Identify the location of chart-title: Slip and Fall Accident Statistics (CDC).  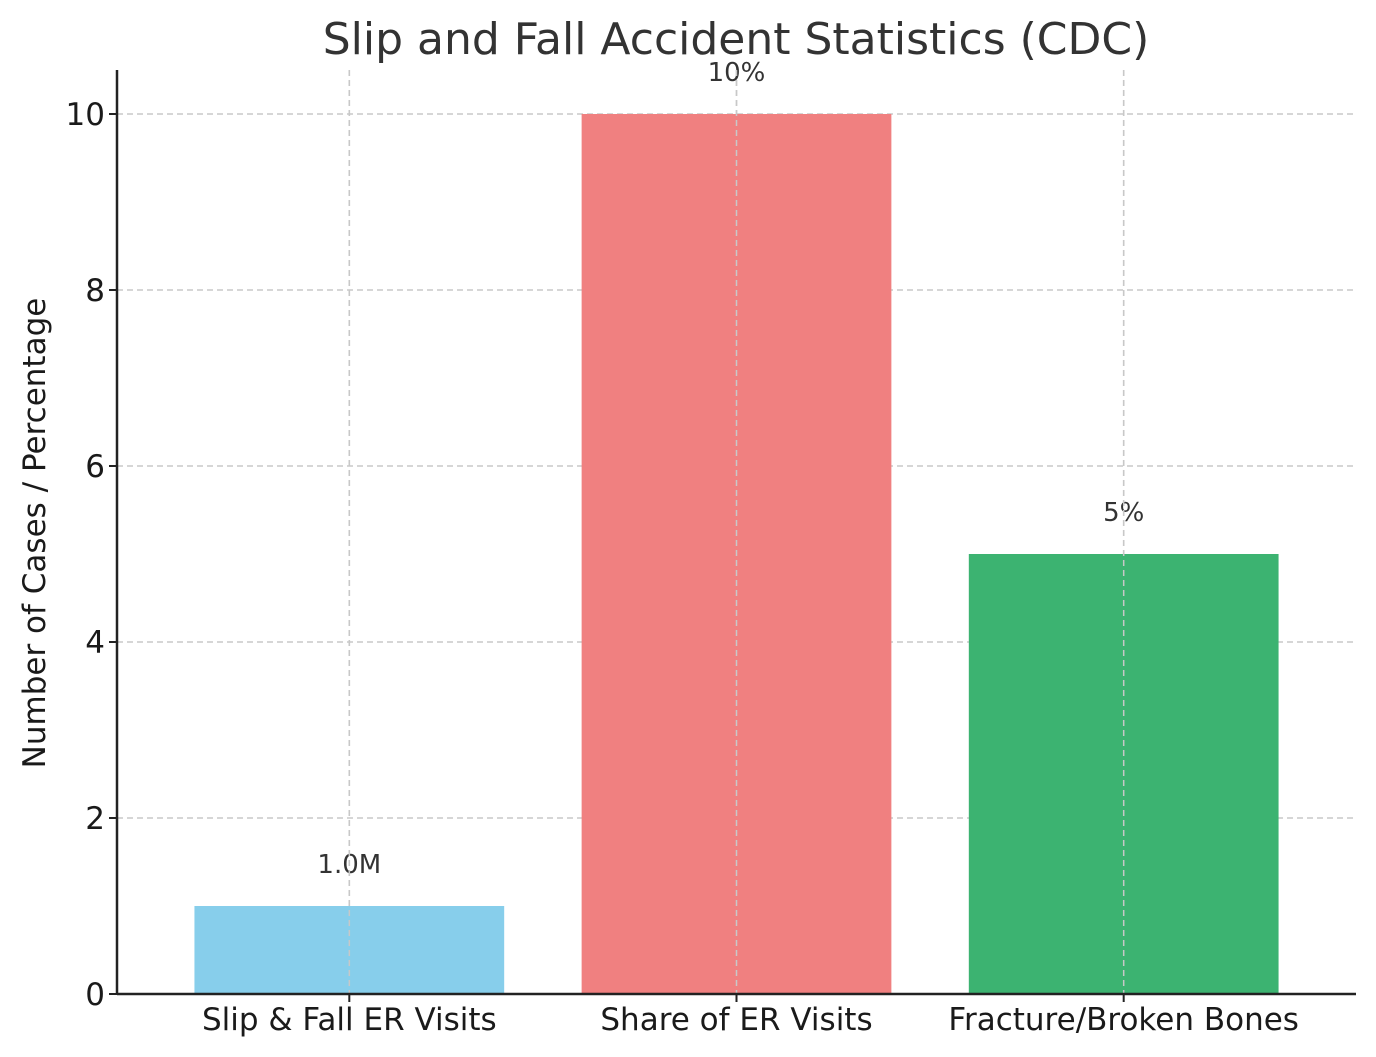
(736, 39).